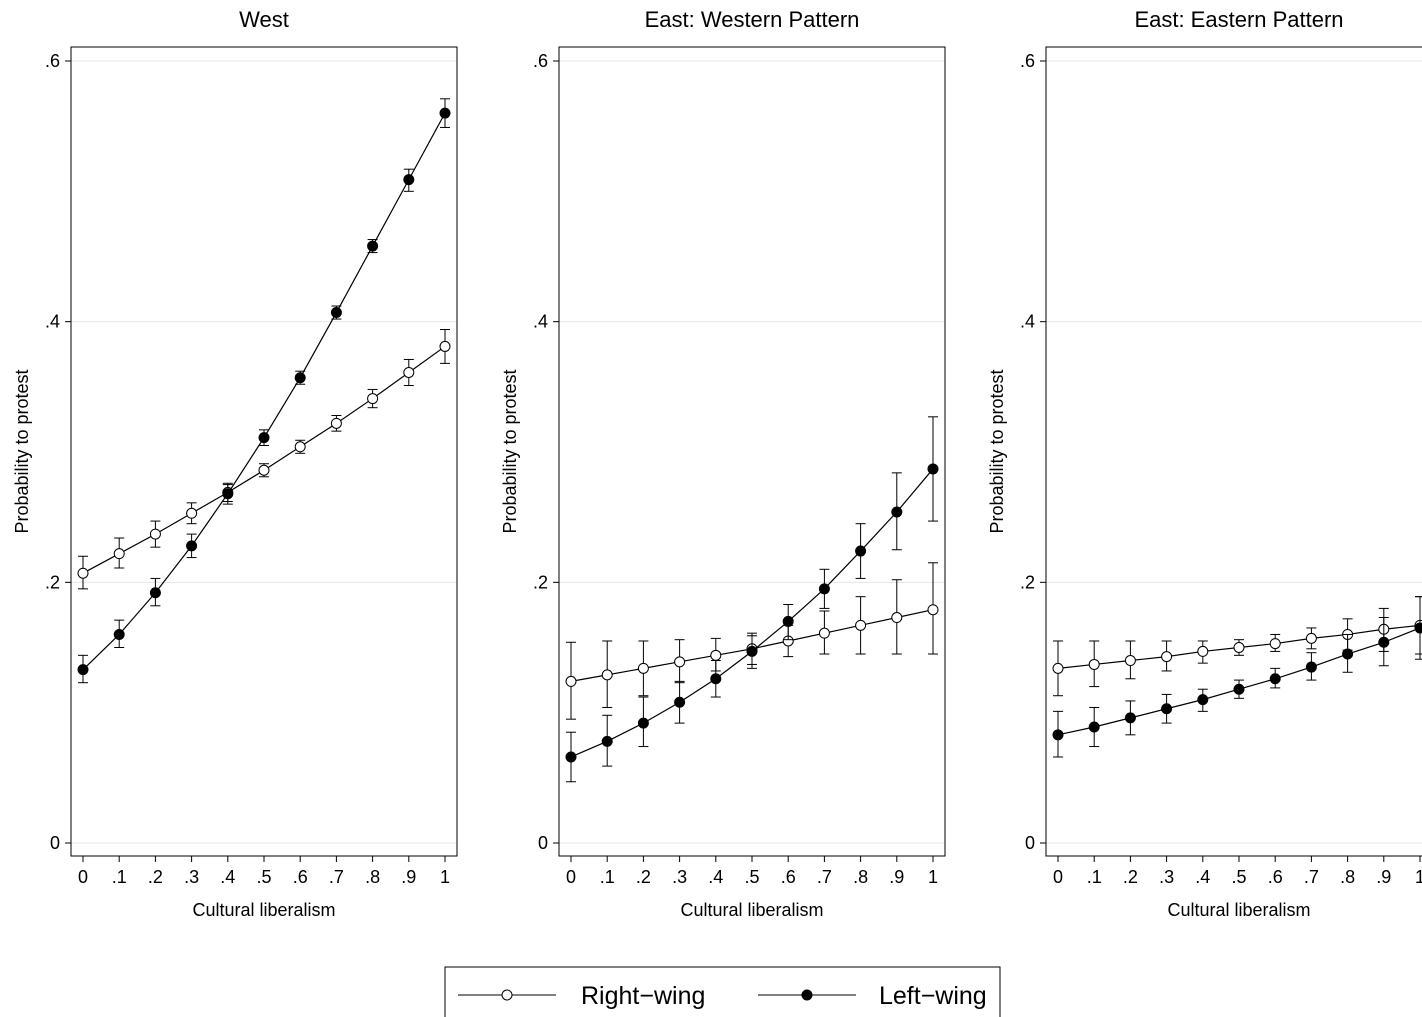  I want to click on x-tick-label: .4, so click(1202, 877).